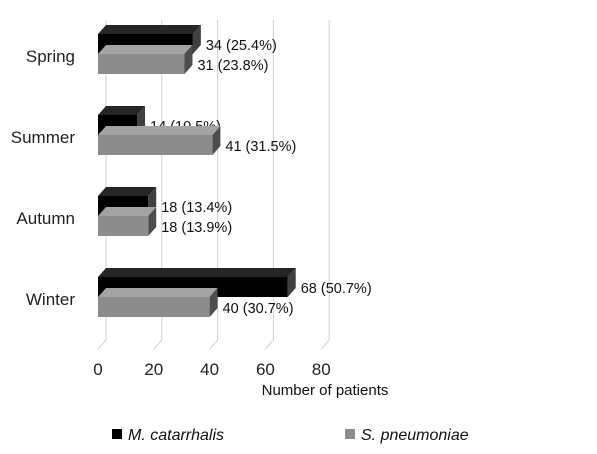  I want to click on floor-edge, so click(102, 344).